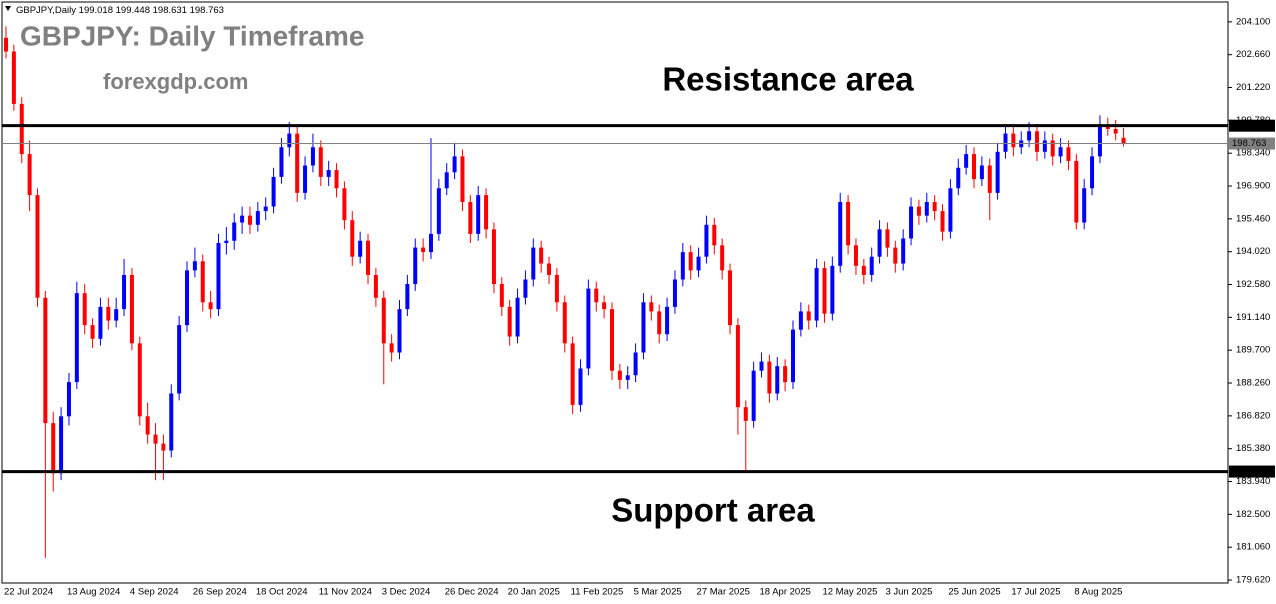  Describe the element at coordinates (1253, 218) in the screenshot. I see `y-tick-label: 195.460` at that location.